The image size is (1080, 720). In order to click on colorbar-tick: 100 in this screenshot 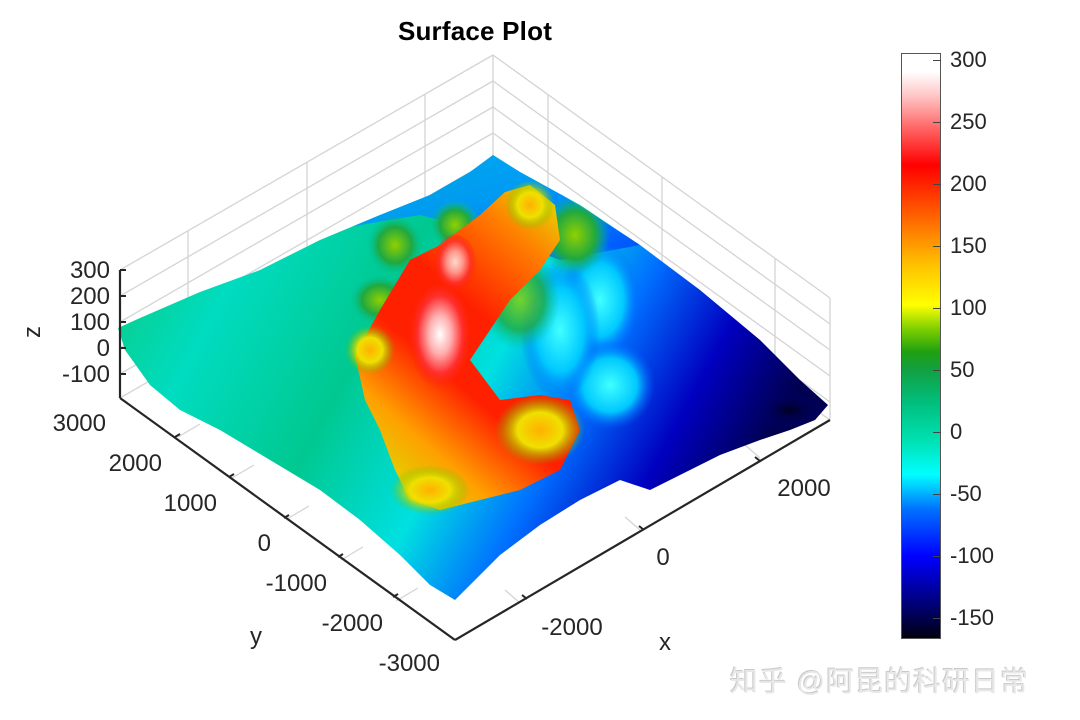, I will do `click(968, 307)`.